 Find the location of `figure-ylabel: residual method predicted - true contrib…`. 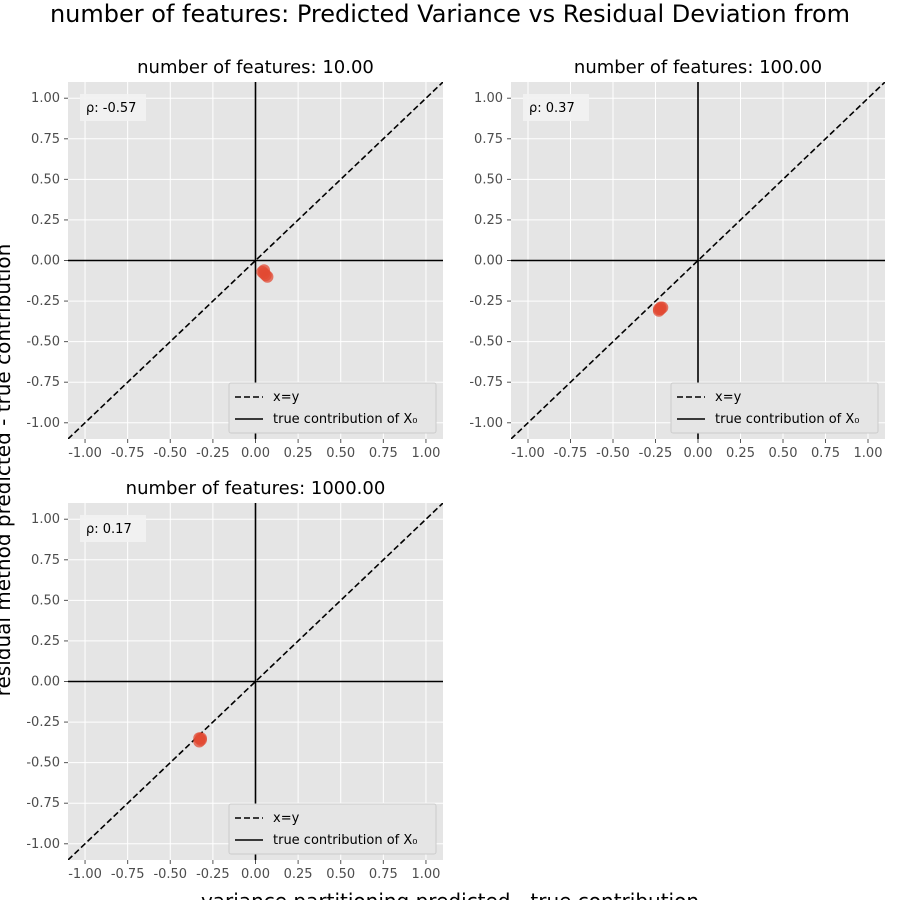

figure-ylabel: residual method predicted - true contrib… is located at coordinates (7, 470).